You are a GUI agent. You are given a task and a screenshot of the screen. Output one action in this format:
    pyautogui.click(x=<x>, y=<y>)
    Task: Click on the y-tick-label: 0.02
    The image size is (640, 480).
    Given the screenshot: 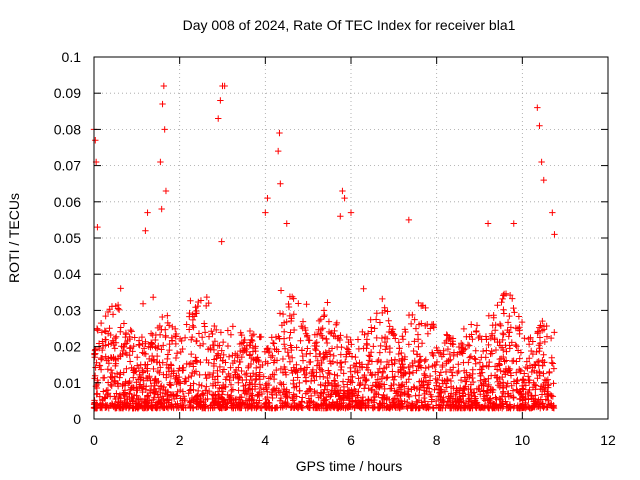 What is the action you would take?
    pyautogui.click(x=67, y=347)
    